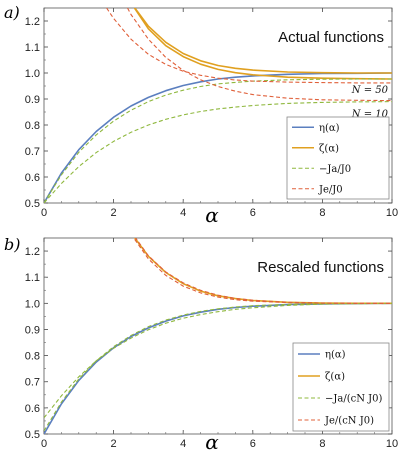  Describe the element at coordinates (370, 90) in the screenshot. I see `annotation-0: N = 50` at that location.